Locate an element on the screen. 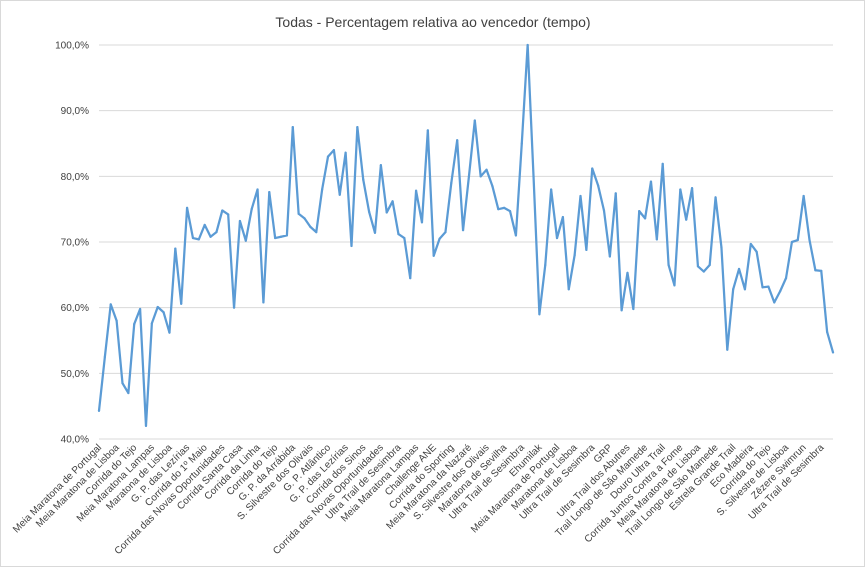  y-tick-label: 60,0% is located at coordinates (75, 308).